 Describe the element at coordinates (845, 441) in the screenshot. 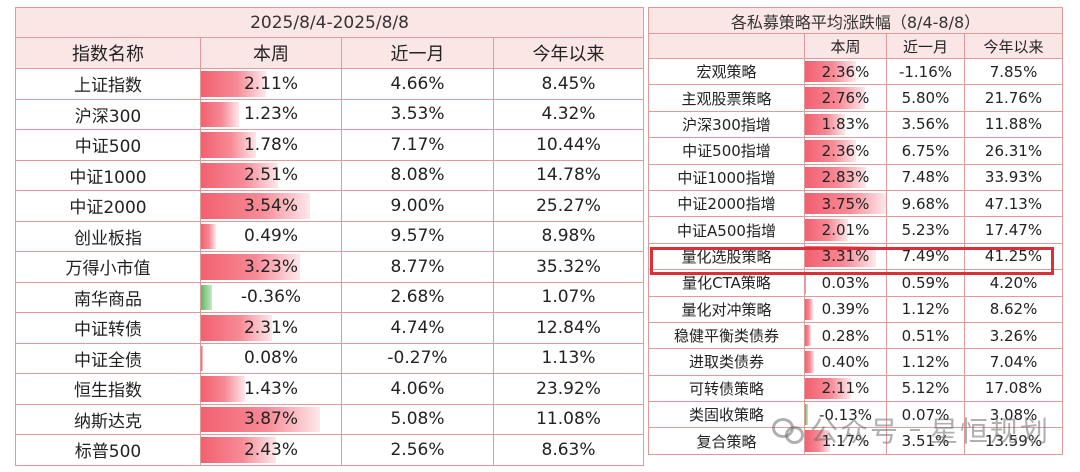

I see `week-change-cell: 1.17%` at that location.